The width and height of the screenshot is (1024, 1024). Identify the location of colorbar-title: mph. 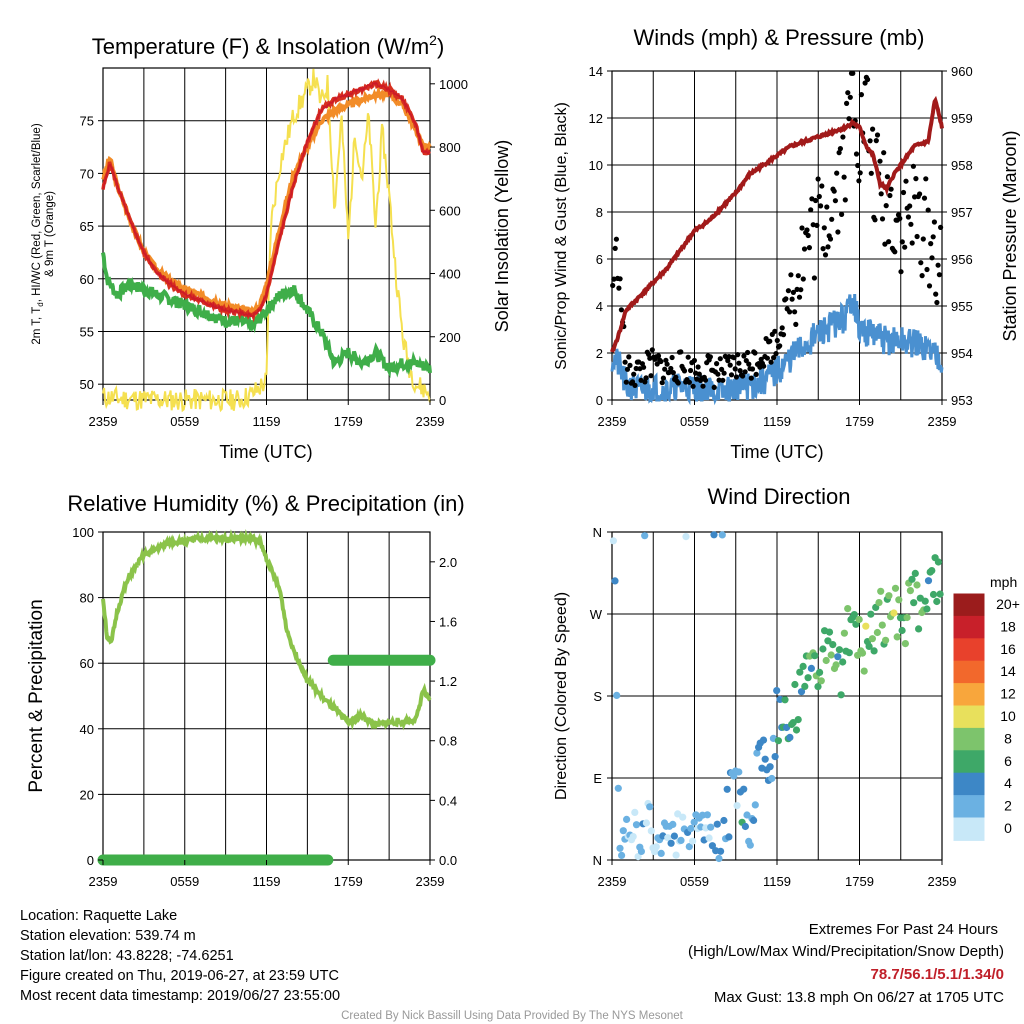
(1003, 582).